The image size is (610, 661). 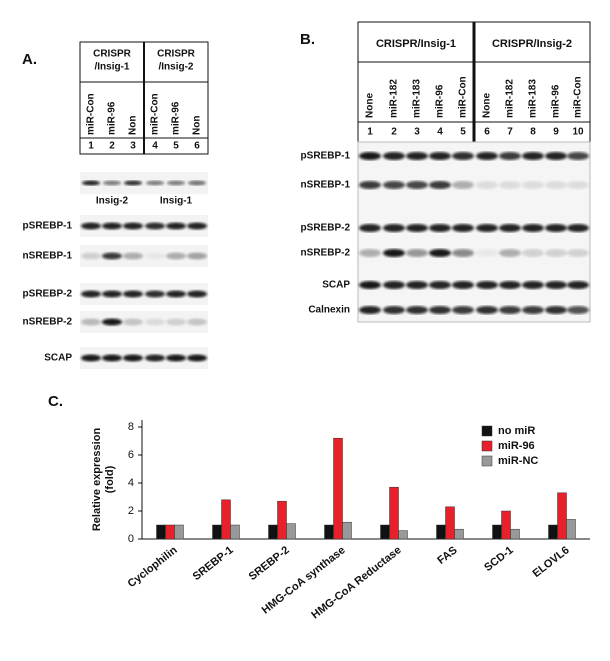 What do you see at coordinates (91, 114) in the screenshot?
I see `lane-label: miR-Con` at bounding box center [91, 114].